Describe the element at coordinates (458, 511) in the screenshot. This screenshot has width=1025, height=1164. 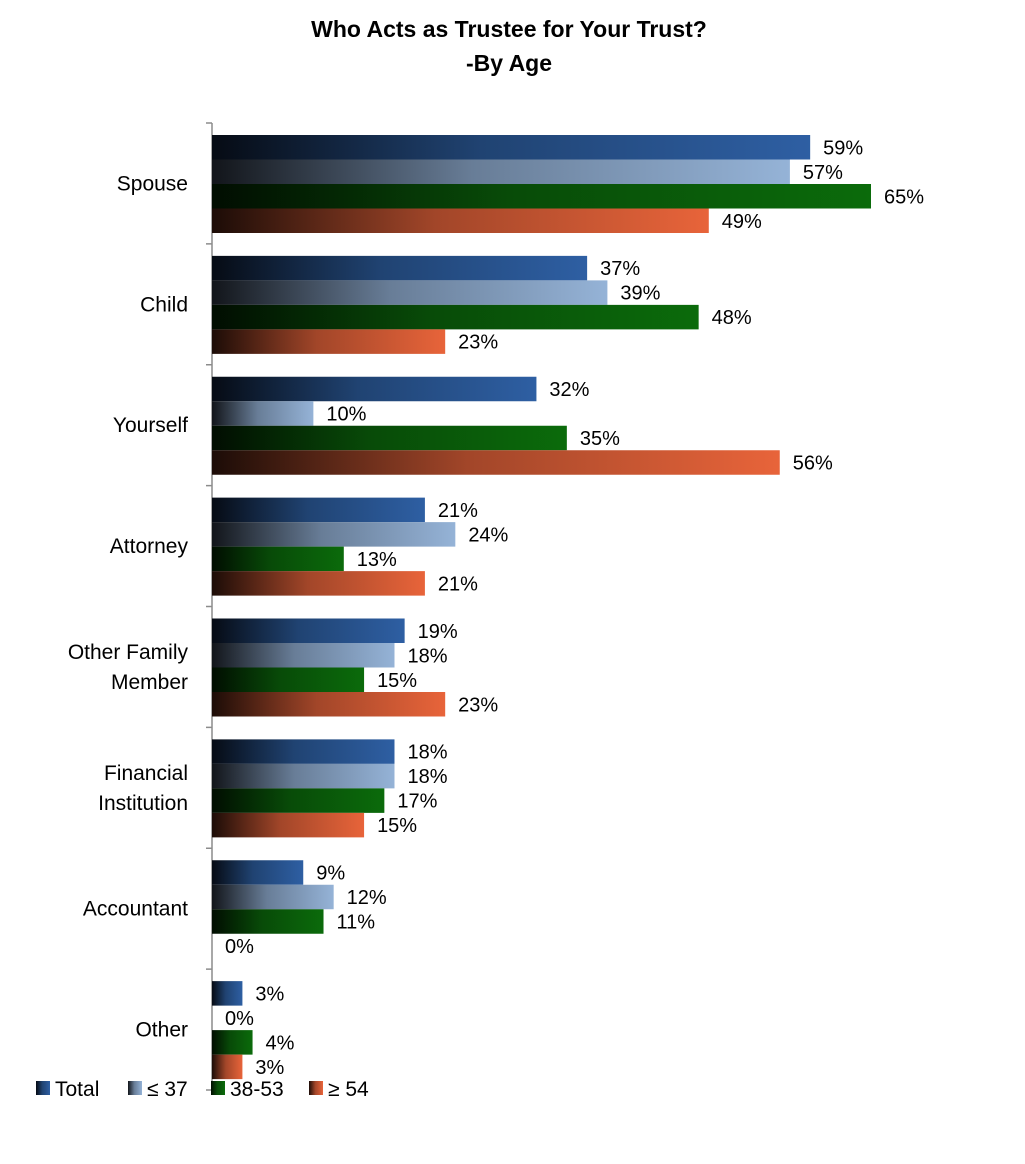
I see `data-label-attorney-total: 21%` at that location.